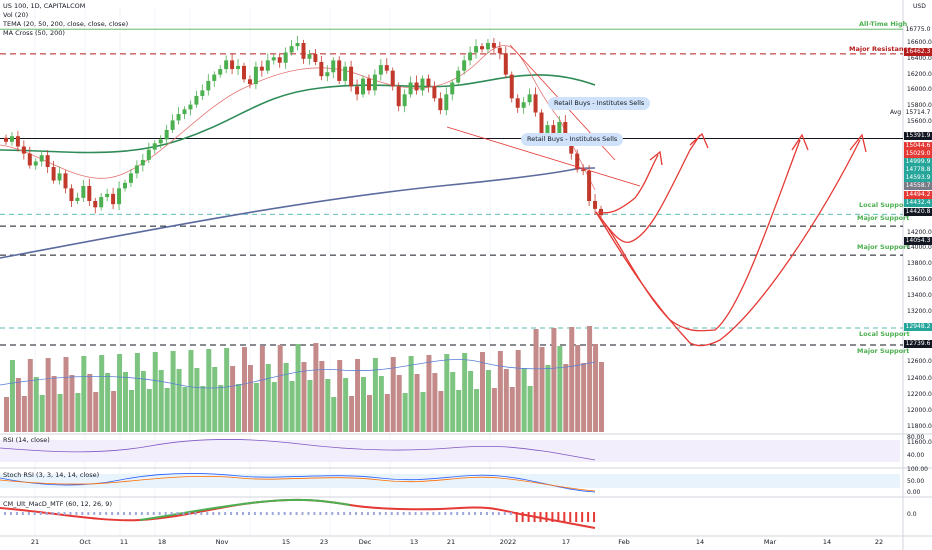 This screenshot has width=932, height=550. Describe the element at coordinates (44, 6) in the screenshot. I see `symbol-line: US 100, 1D, CAPITALCOM` at that location.